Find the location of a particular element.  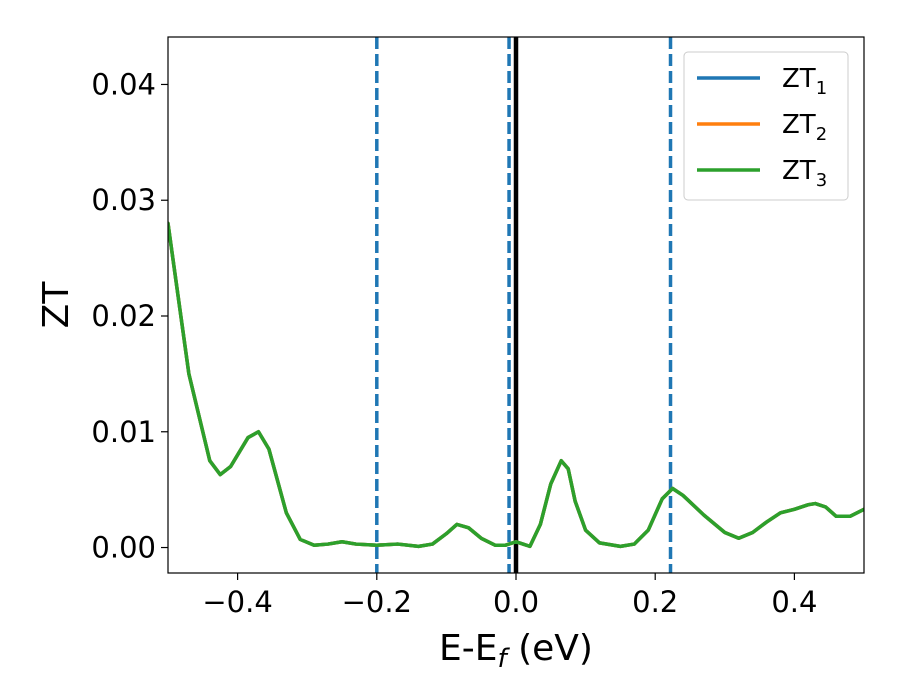

x-tick-label: −0.2 is located at coordinates (377, 602).